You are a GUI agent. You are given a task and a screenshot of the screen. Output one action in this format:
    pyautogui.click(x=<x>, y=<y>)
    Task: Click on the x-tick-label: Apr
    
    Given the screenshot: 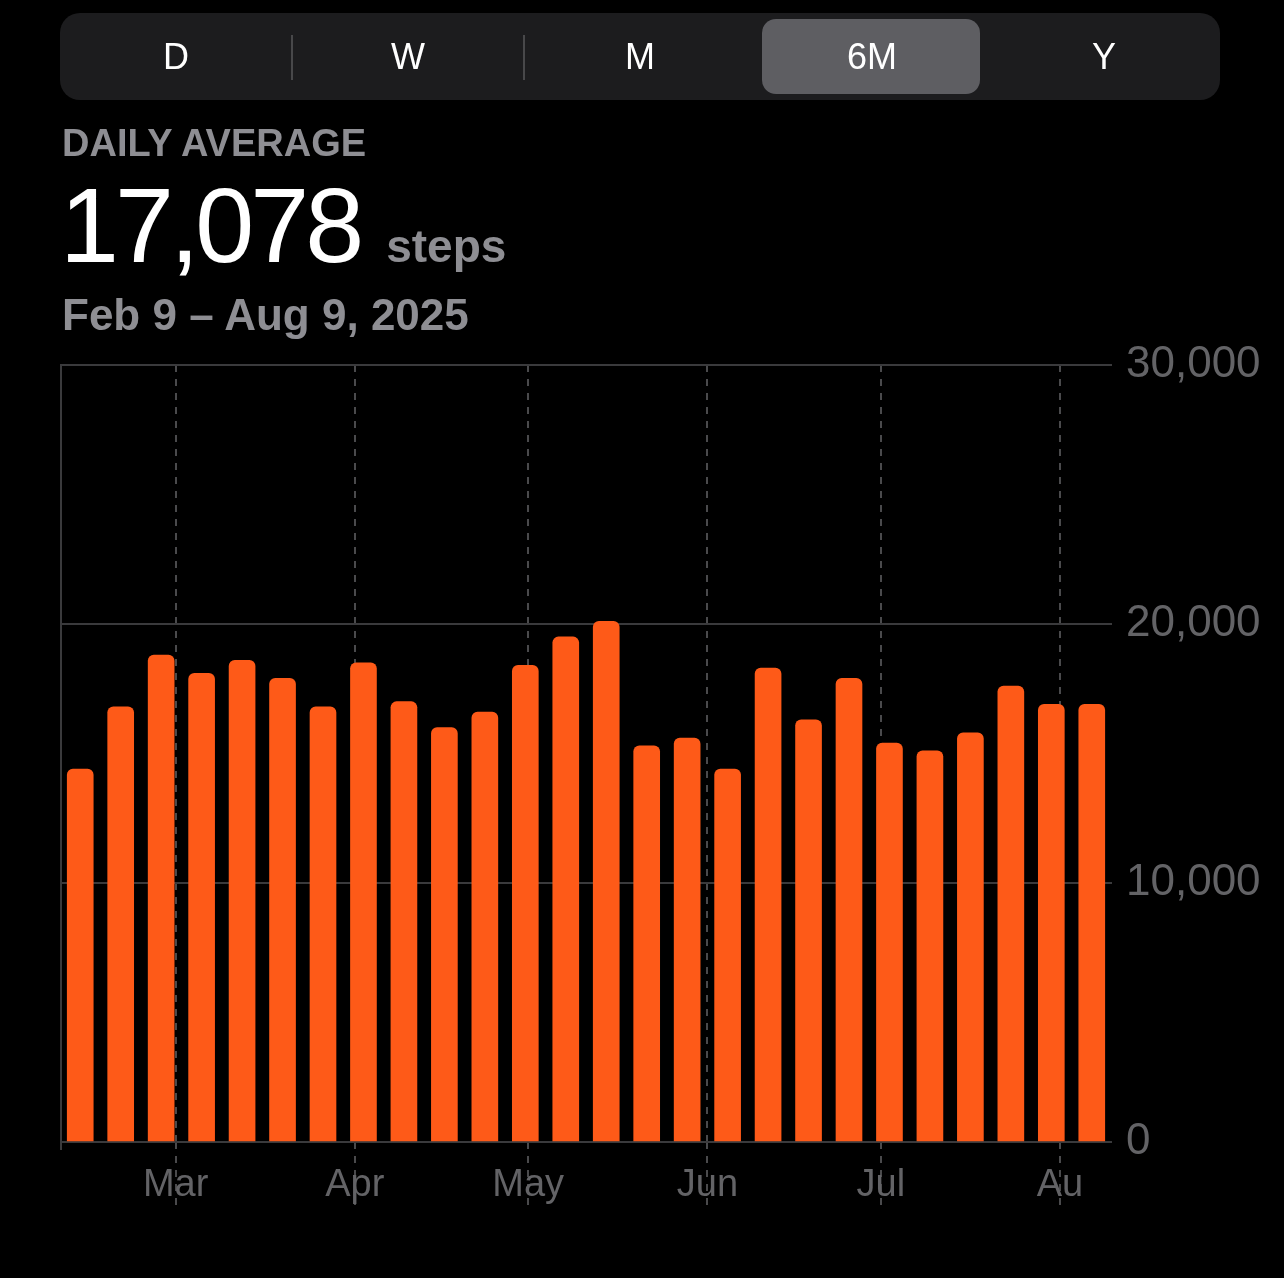 What is the action you would take?
    pyautogui.click(x=355, y=1183)
    